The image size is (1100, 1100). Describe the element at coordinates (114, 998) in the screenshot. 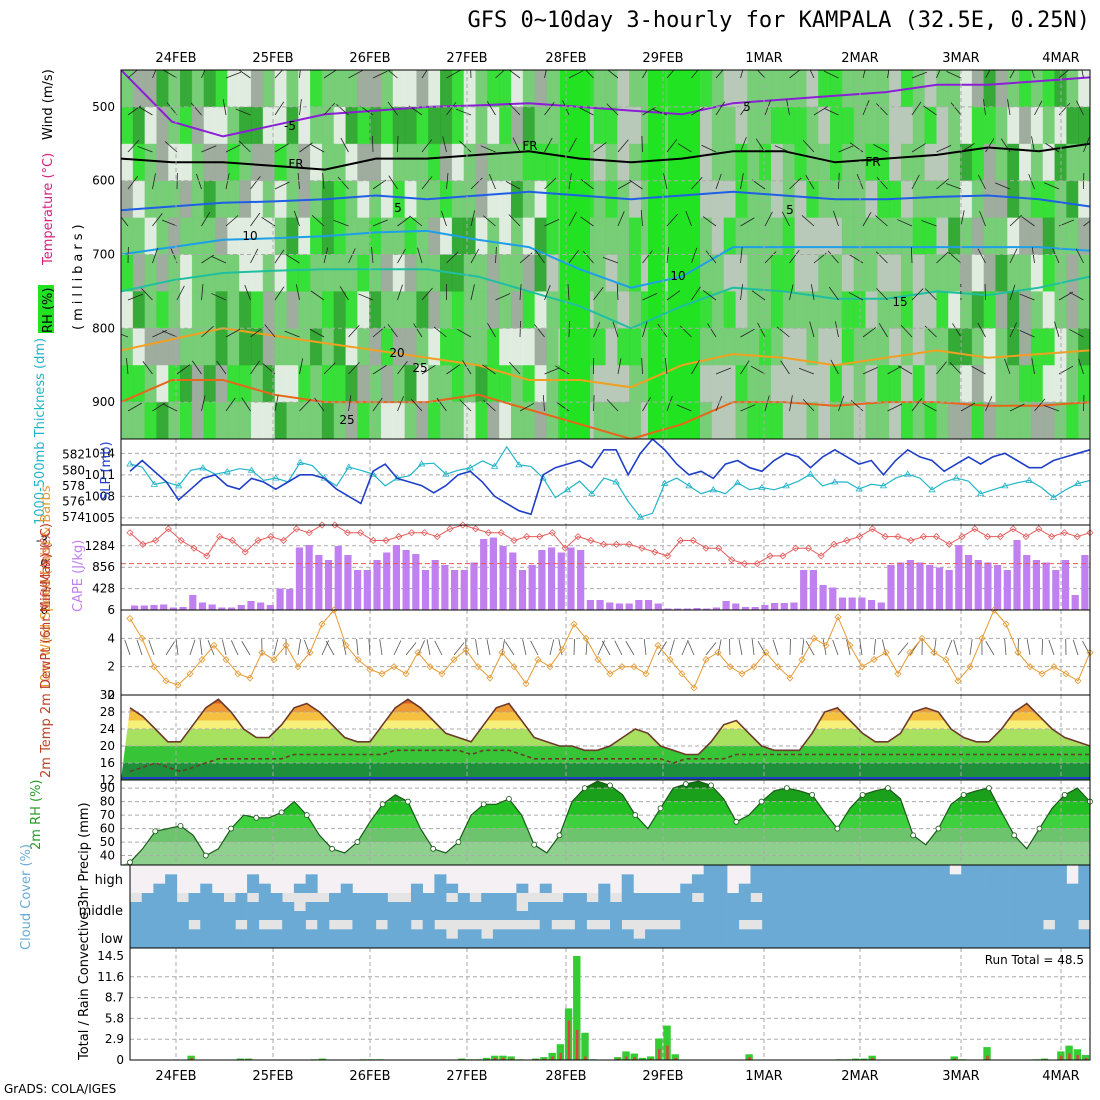

I see `precip-tick-label: 8.7` at that location.